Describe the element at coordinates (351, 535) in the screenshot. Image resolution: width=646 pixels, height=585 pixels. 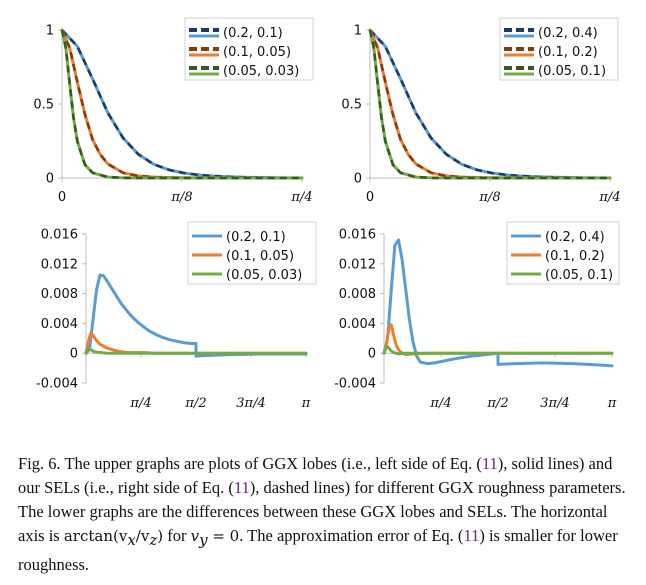
I see `caption-text-5: . The approximation error of Eq. (` at that location.